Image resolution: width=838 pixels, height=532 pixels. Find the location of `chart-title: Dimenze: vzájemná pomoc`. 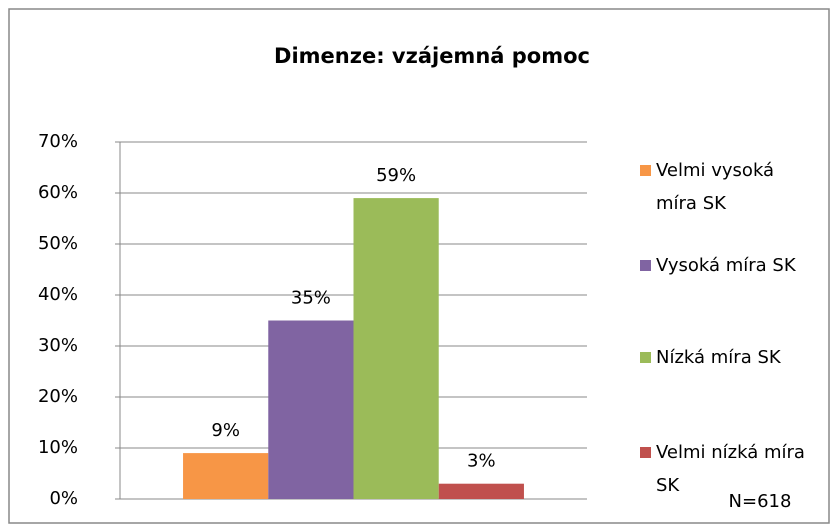

chart-title: Dimenze: vzájemná pomoc is located at coordinates (432, 56).